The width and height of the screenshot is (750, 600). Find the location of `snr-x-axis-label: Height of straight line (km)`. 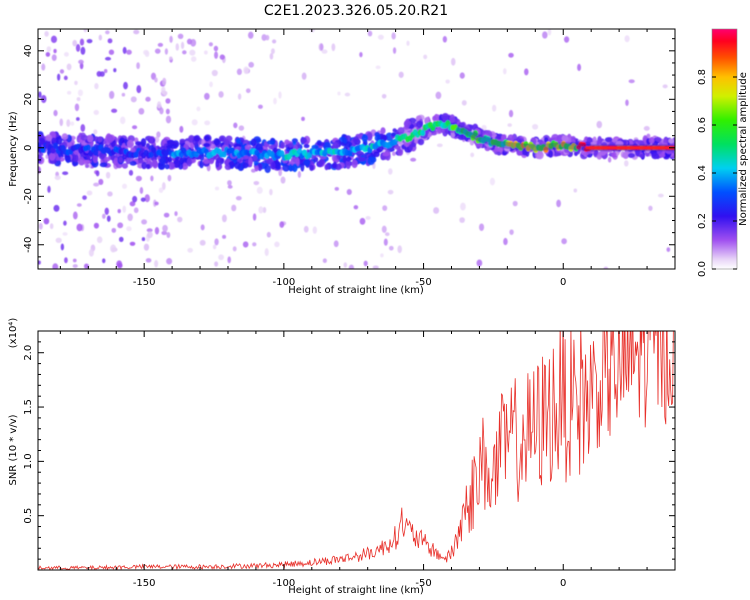

snr-x-axis-label: Height of straight line (km) is located at coordinates (356, 590).